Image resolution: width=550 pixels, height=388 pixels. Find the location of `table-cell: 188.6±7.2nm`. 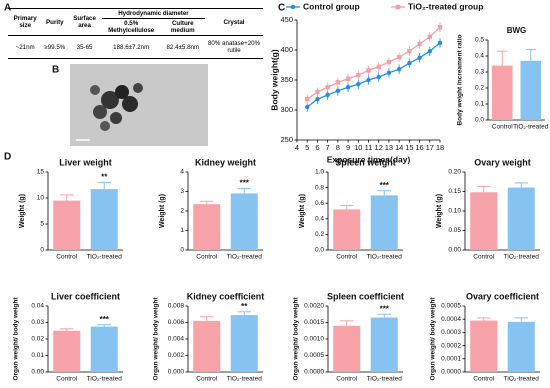

table-cell: 188.6±7.2nm is located at coordinates (131, 47).